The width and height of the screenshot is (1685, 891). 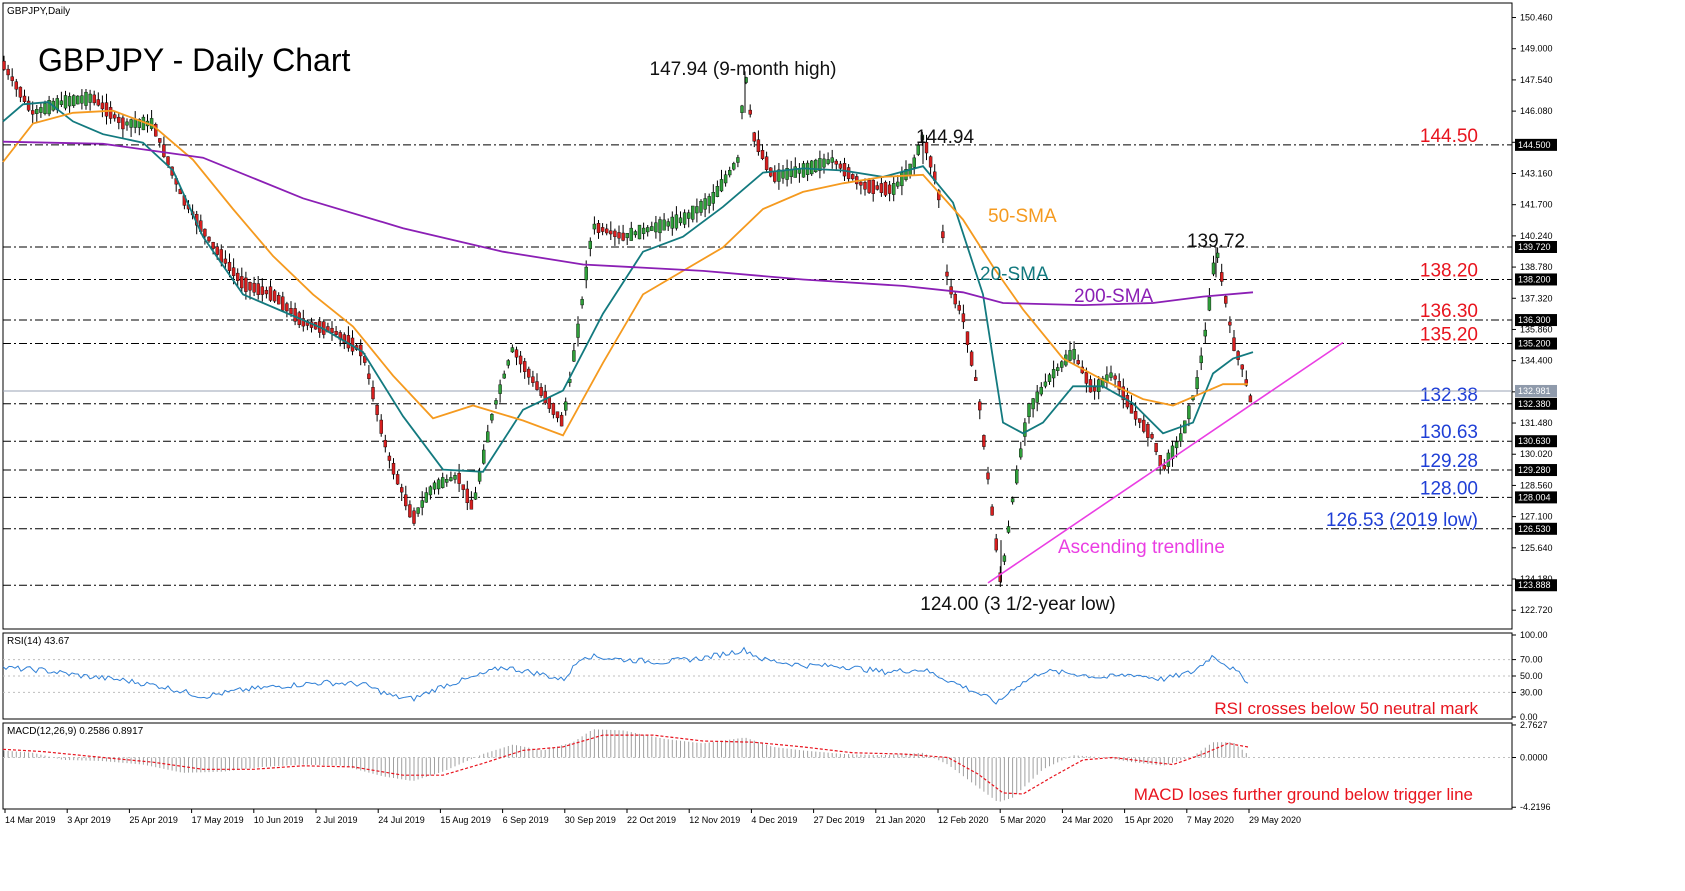 What do you see at coordinates (1536, 485) in the screenshot?
I see `price-y-tick-label: 128.560` at bounding box center [1536, 485].